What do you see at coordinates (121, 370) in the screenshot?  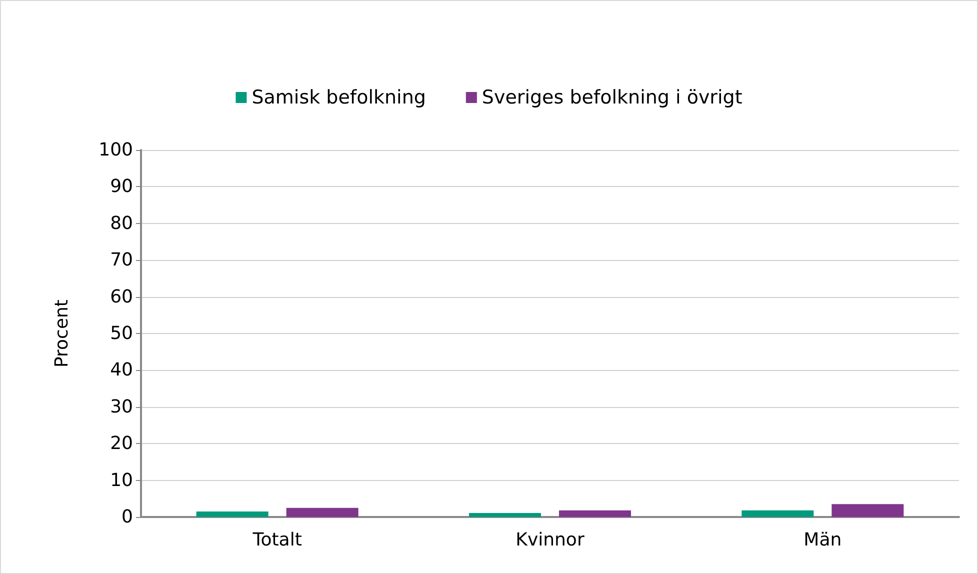 I see `y-tick-label: 40` at bounding box center [121, 370].